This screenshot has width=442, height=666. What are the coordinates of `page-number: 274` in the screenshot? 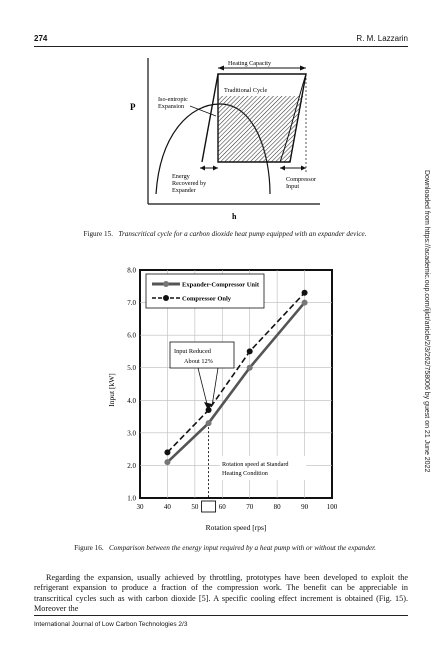 It's located at (41, 38).